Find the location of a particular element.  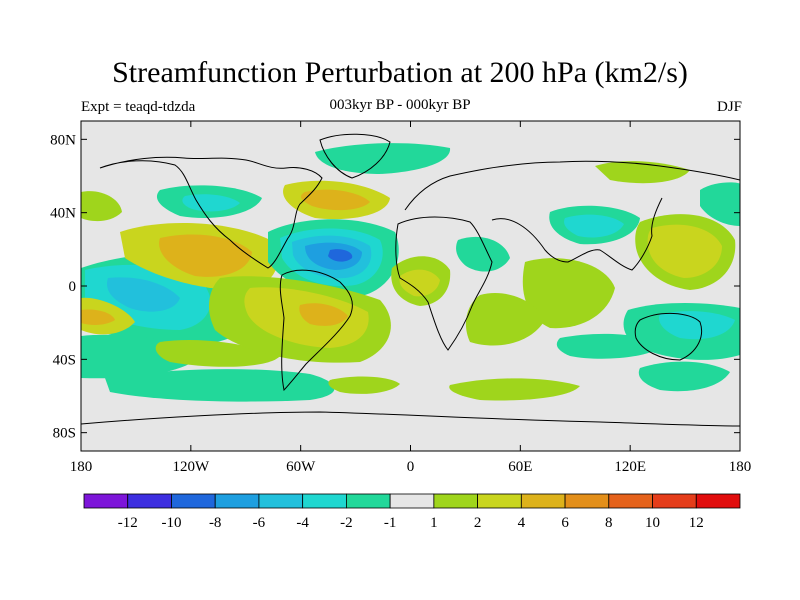

field-indian-ocean-positive is located at coordinates (568, 293).